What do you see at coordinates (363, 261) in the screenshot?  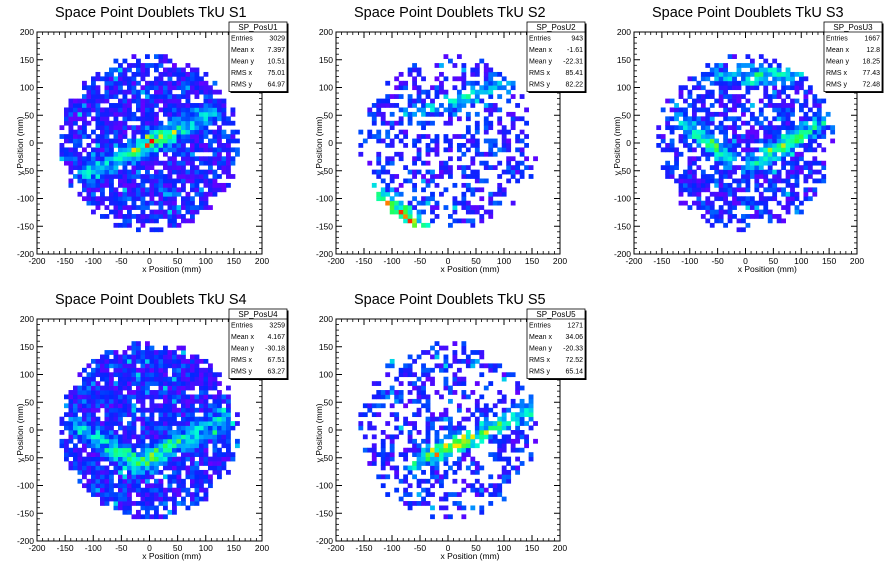 I see `x-tick-label: -150` at bounding box center [363, 261].